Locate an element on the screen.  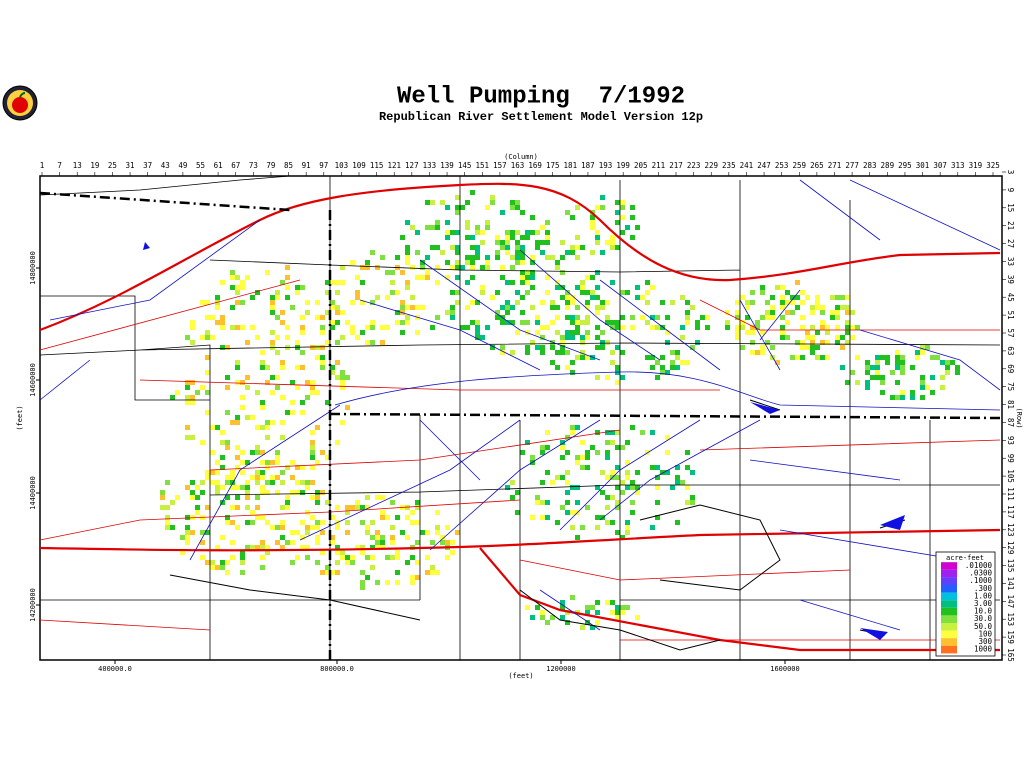
row-tick-label: 57 is located at coordinates (1010, 332).